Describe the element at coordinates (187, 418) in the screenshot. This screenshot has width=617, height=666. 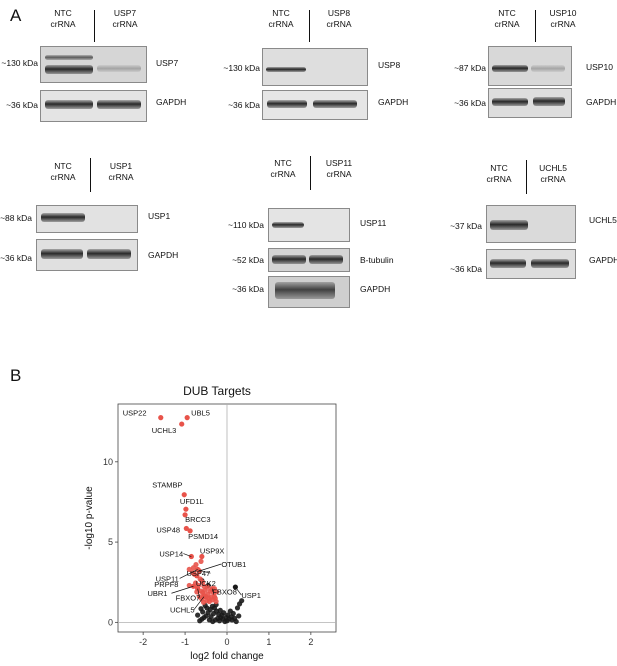
I see `data-point-ubl5` at that location.